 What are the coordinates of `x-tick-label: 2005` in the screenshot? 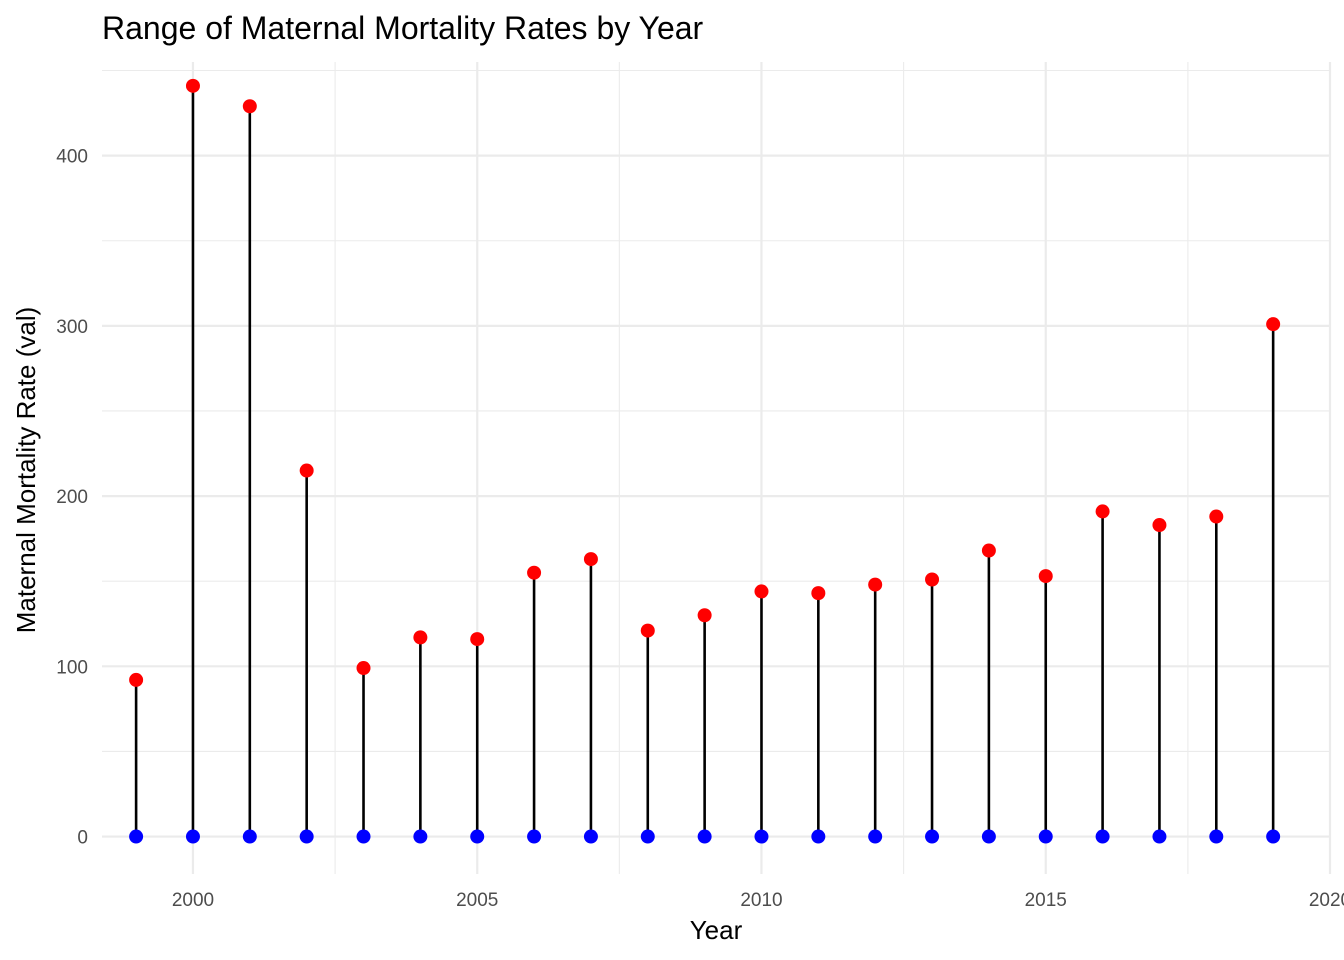 It's located at (477, 900).